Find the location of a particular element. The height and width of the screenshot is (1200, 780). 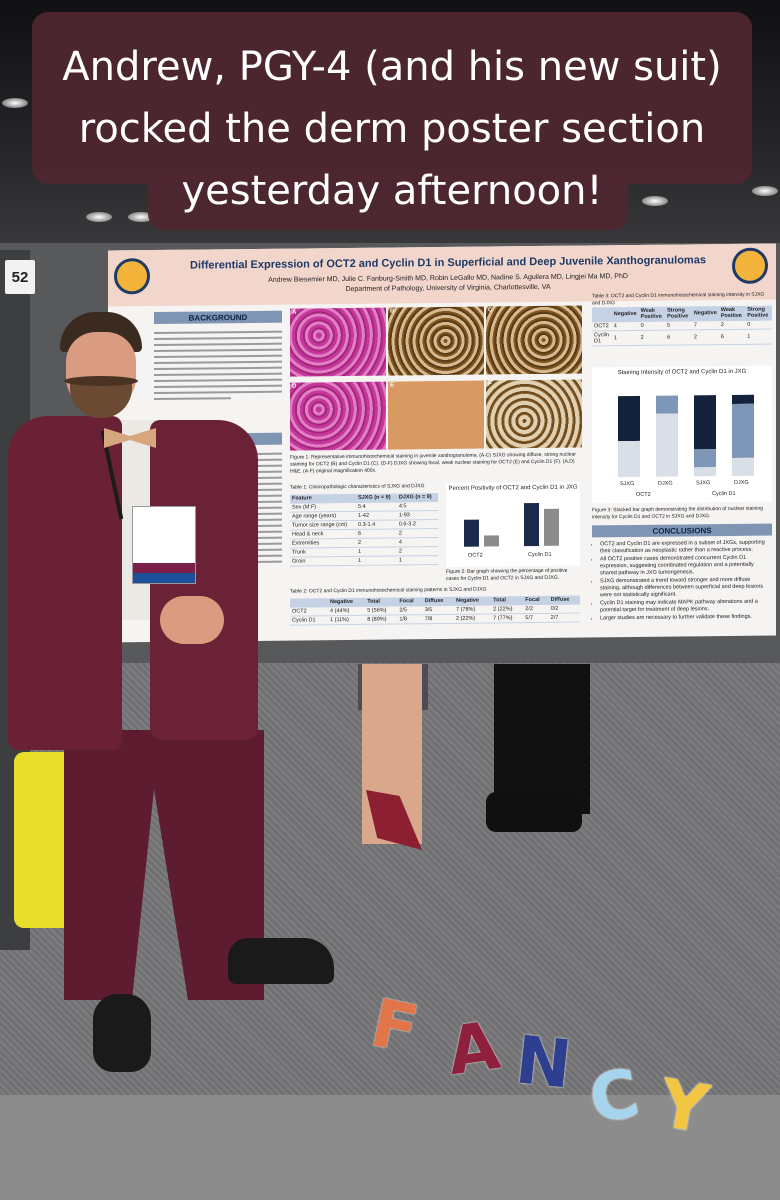

conclusions-heading: CONCLUSIONS is located at coordinates (682, 530).